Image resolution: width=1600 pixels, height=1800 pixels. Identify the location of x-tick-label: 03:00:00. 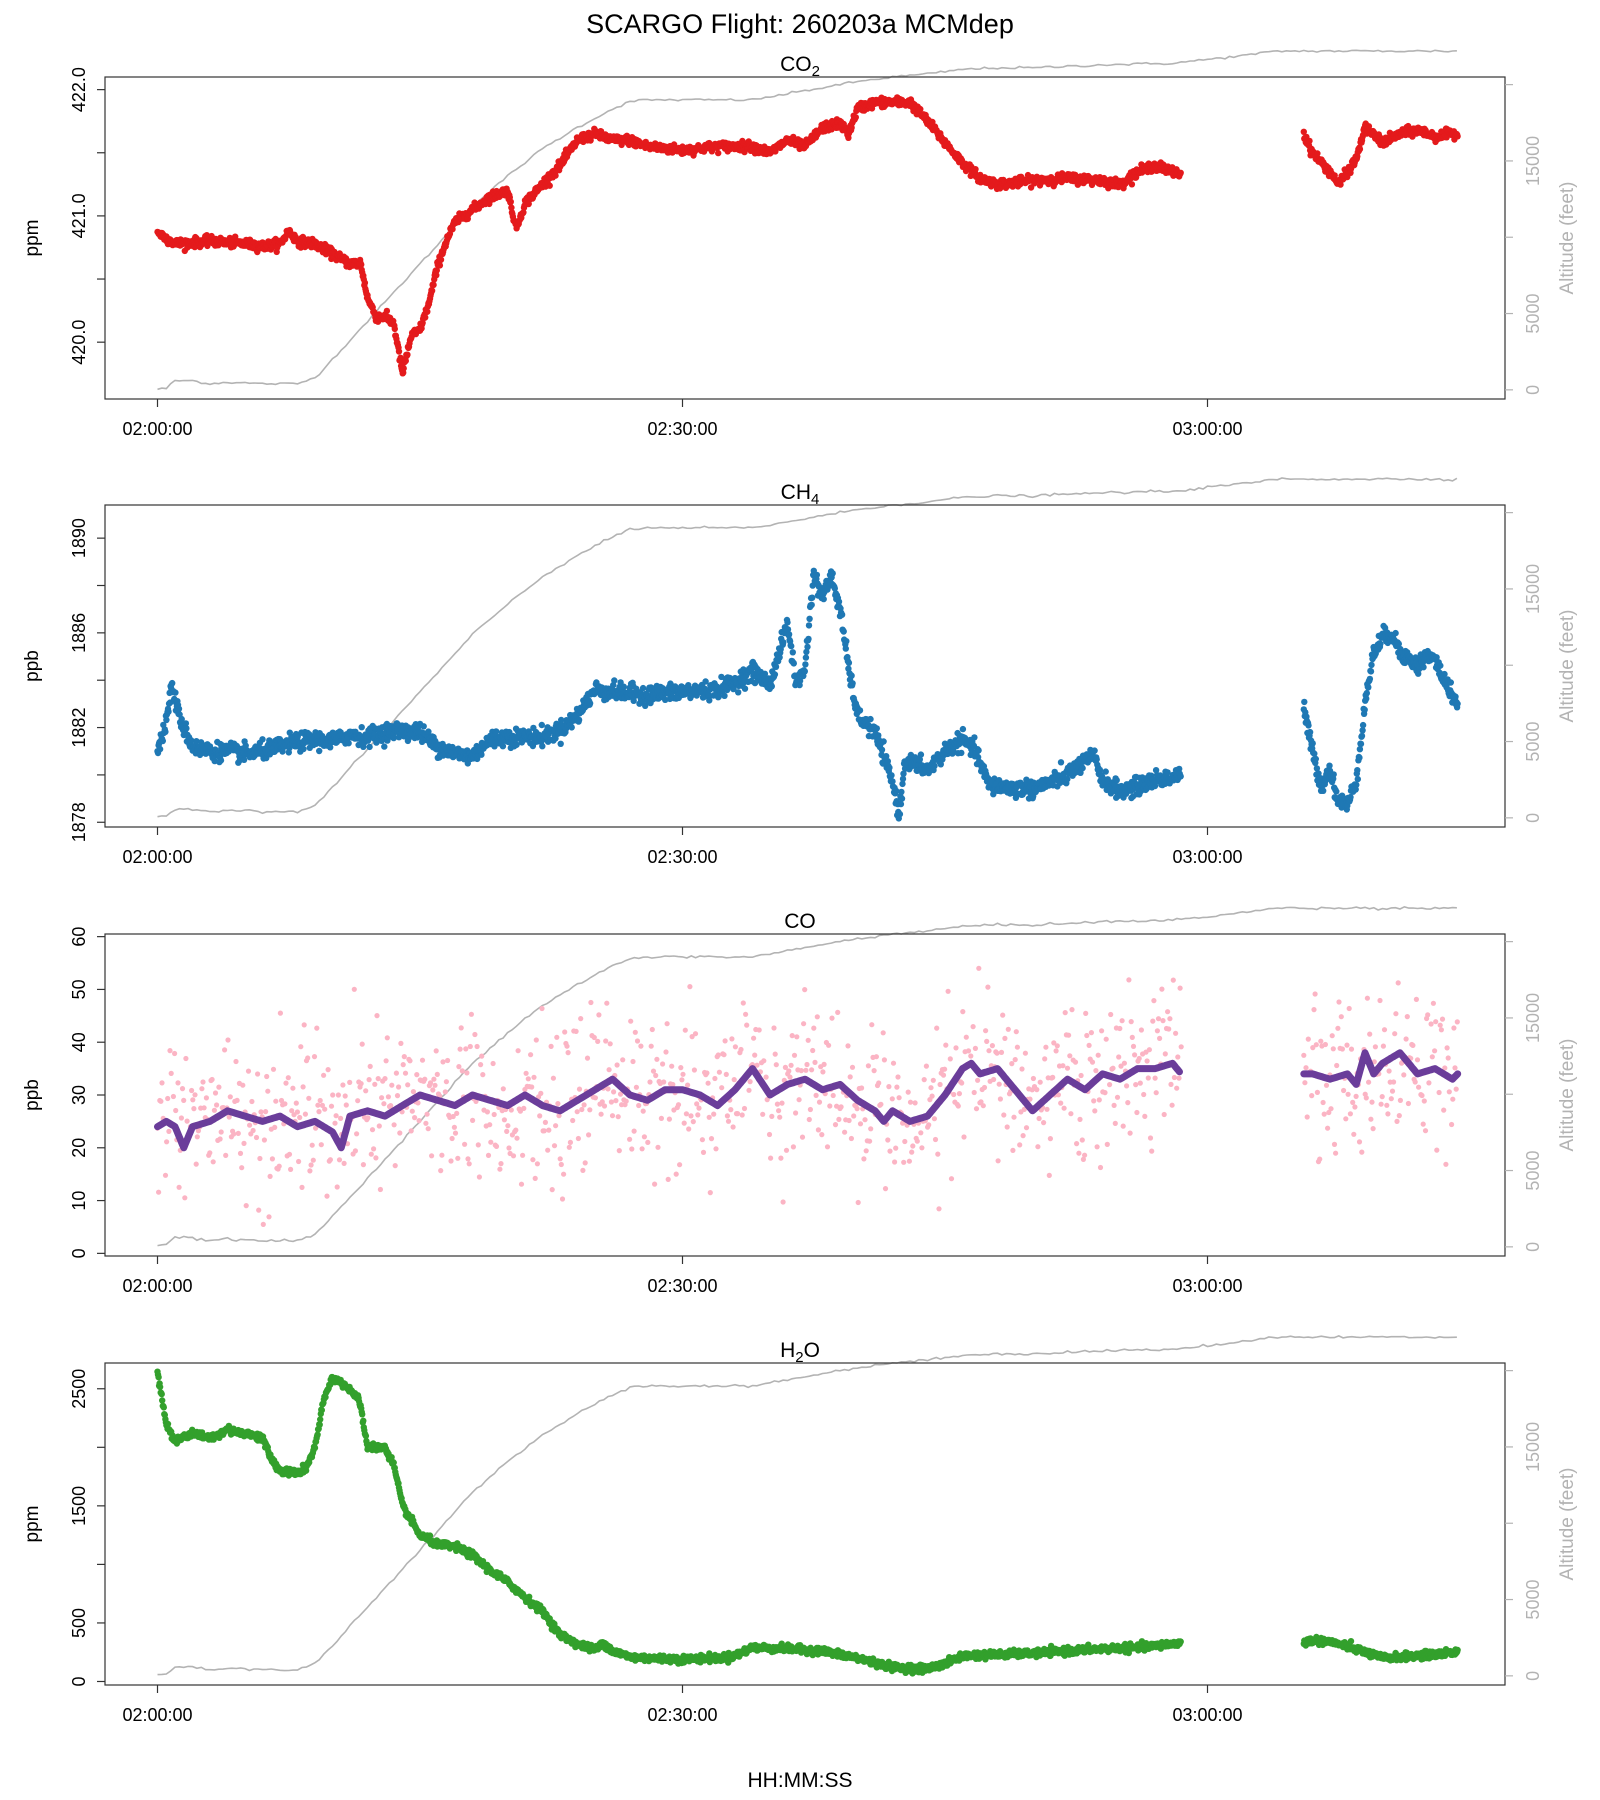
(1207, 857).